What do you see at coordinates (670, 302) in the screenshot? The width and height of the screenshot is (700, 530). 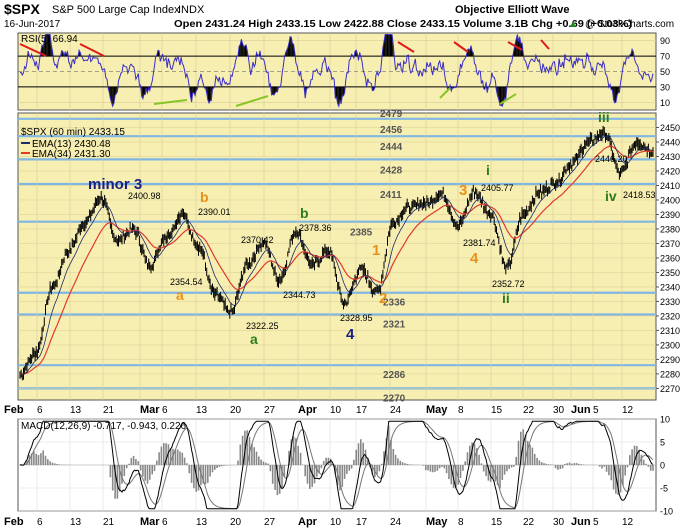 I see `price-tick-label: 2330` at bounding box center [670, 302].